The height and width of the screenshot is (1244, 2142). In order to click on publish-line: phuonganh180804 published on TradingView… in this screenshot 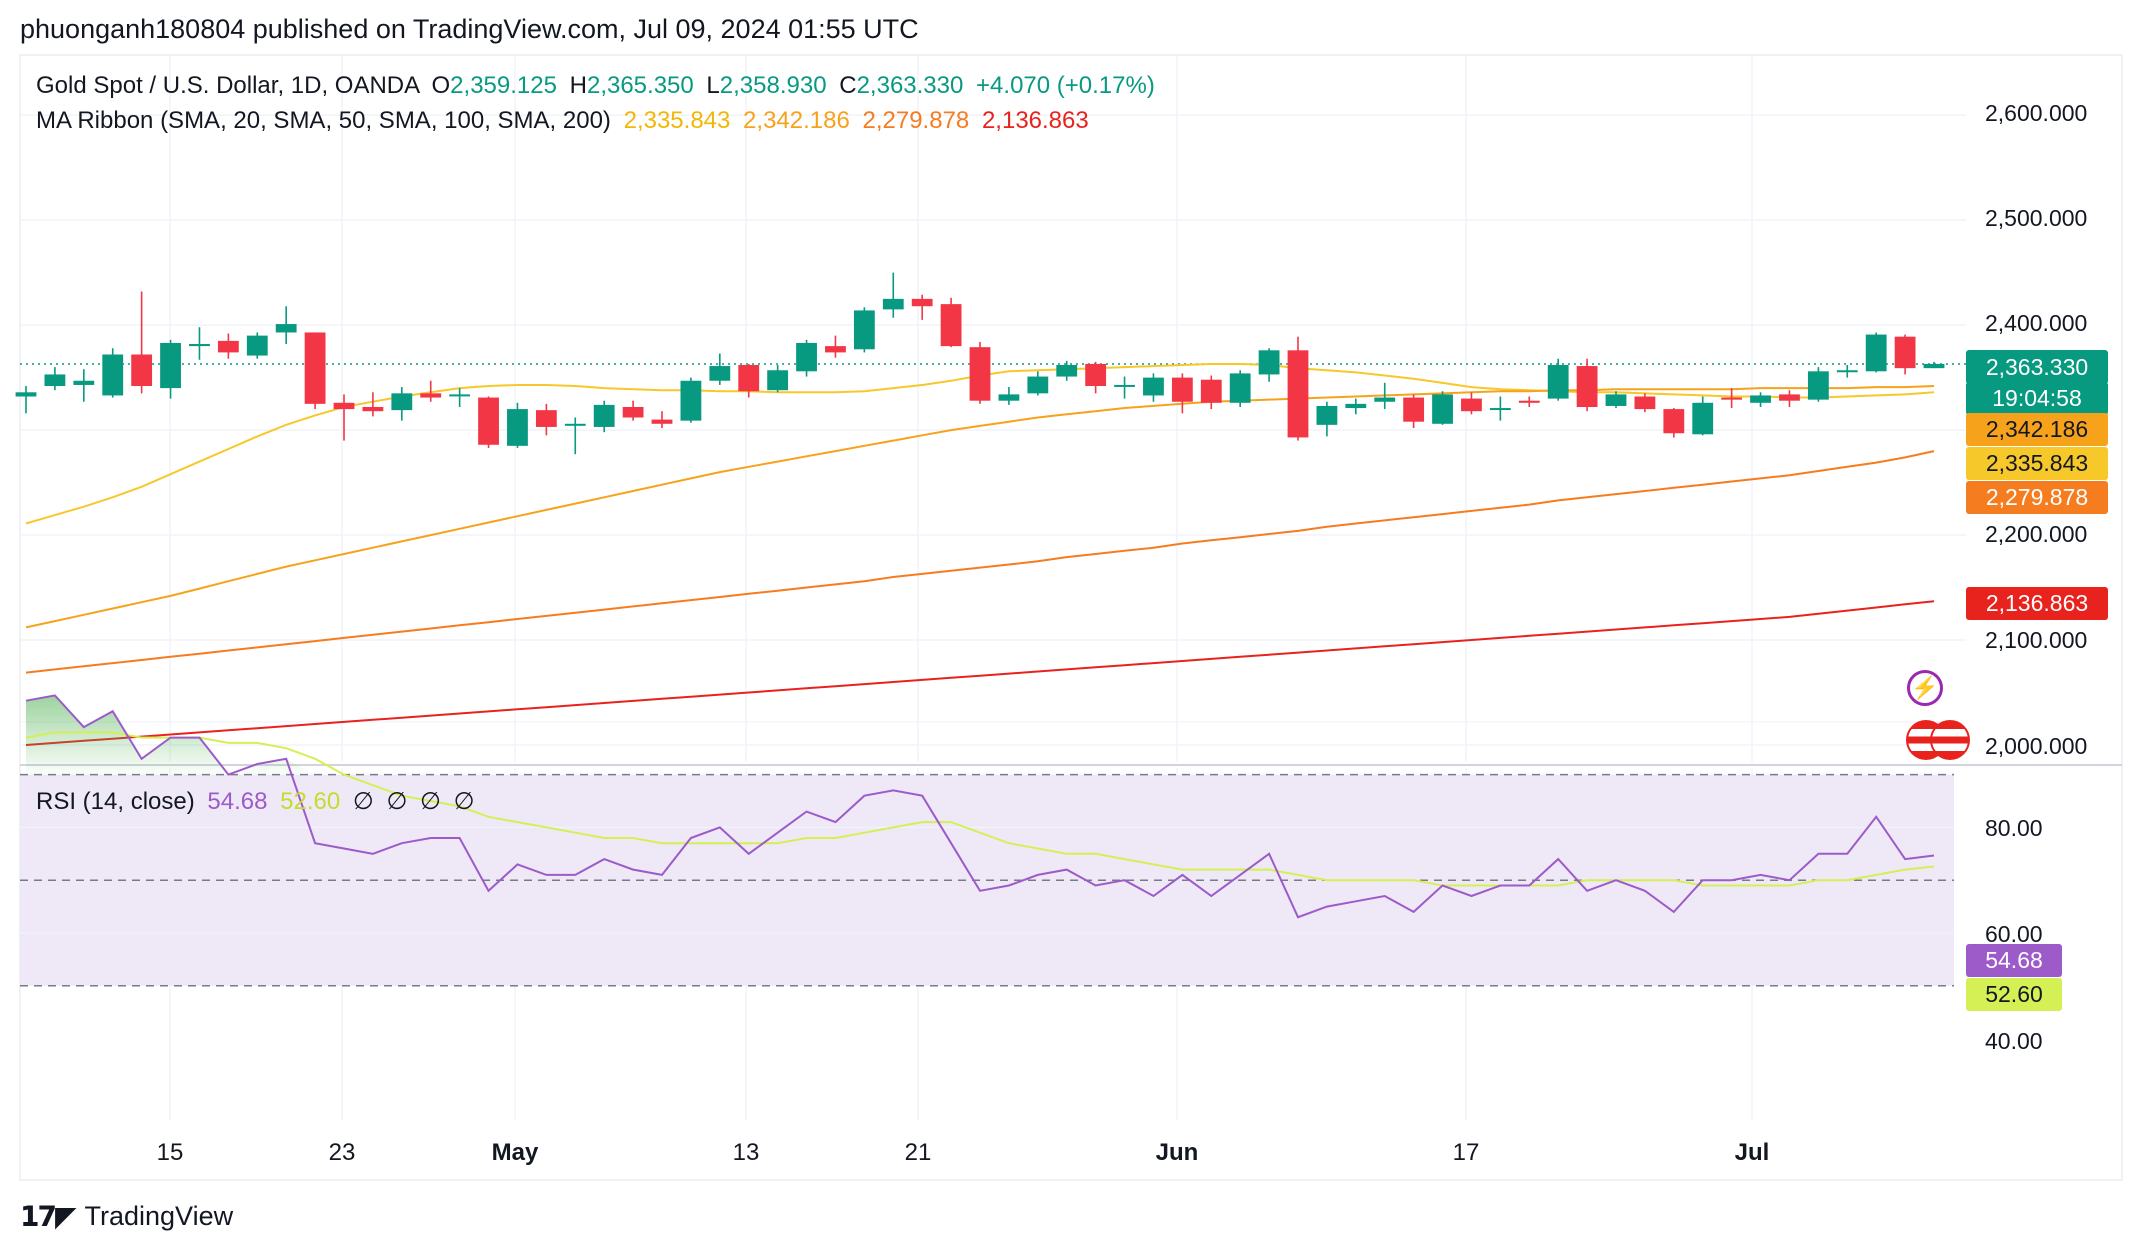, I will do `click(469, 29)`.